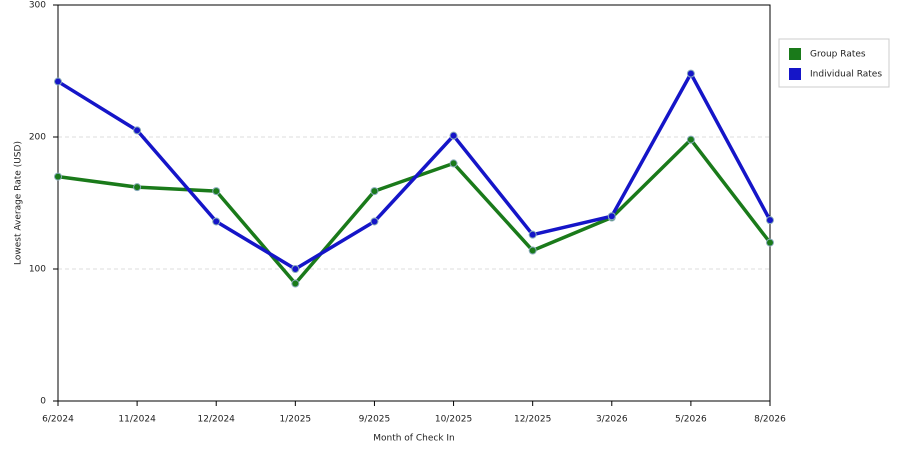  What do you see at coordinates (846, 75) in the screenshot?
I see `legend-label: Individual Rates` at bounding box center [846, 75].